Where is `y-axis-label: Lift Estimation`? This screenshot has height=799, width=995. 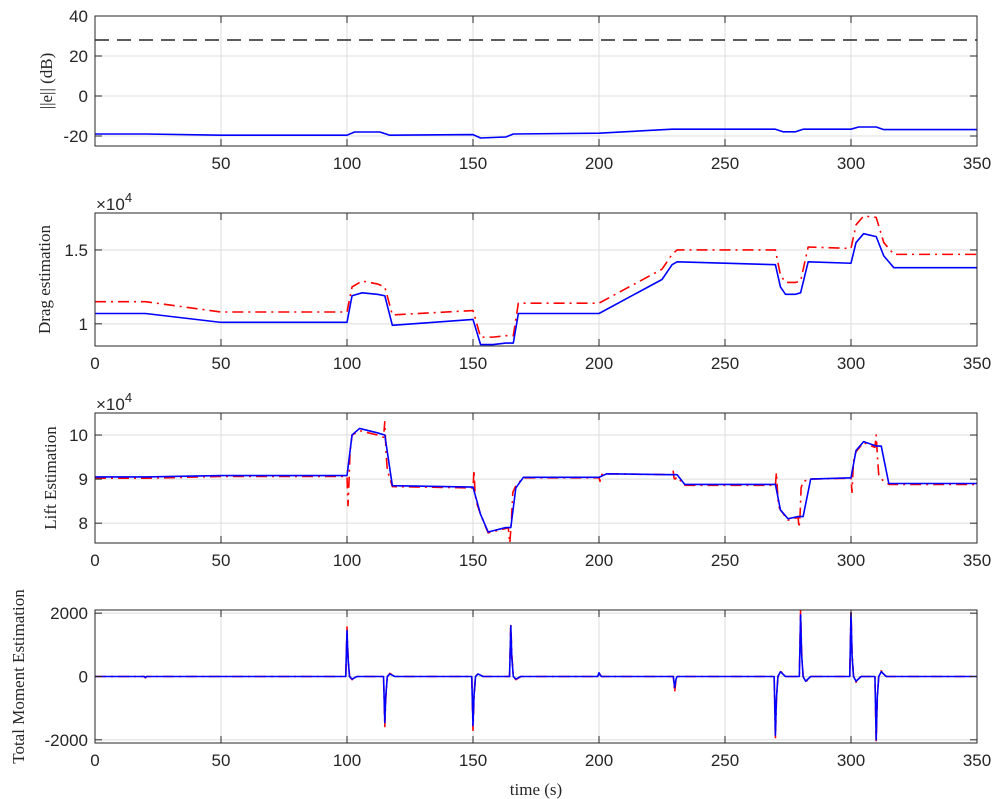 y-axis-label: Lift Estimation is located at coordinates (50, 478).